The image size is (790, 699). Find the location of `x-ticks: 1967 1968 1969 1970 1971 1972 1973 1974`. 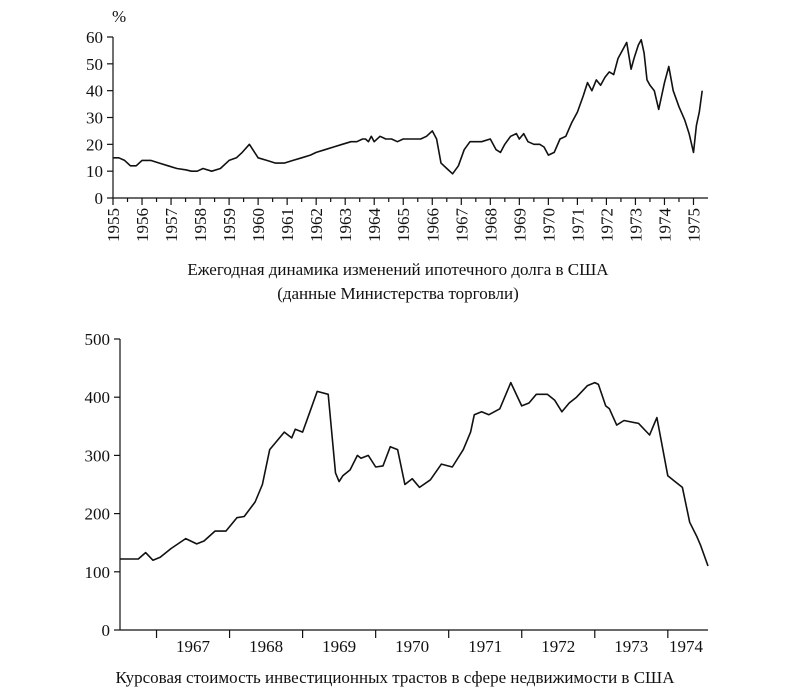

x-ticks: 1967 1968 1969 1970 1971 1972 1973 1974 is located at coordinates (429, 643).